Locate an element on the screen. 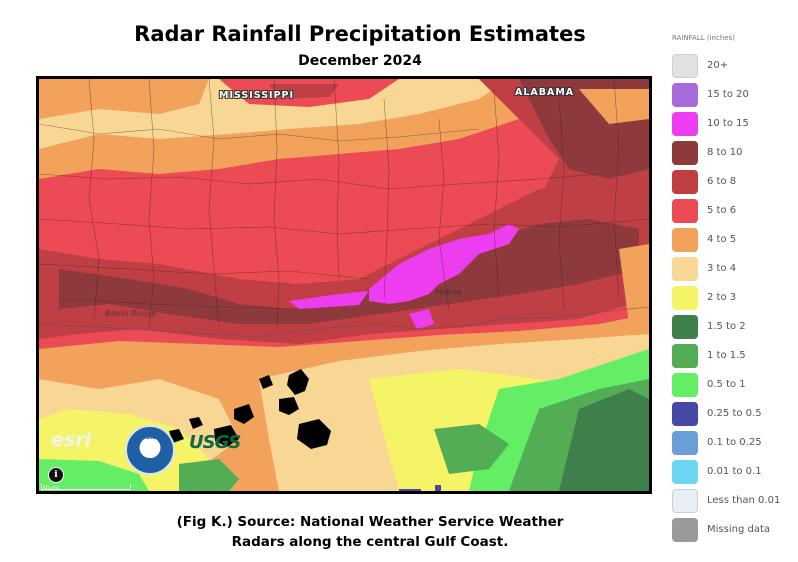  legend-label: 15 to 20 is located at coordinates (728, 94).